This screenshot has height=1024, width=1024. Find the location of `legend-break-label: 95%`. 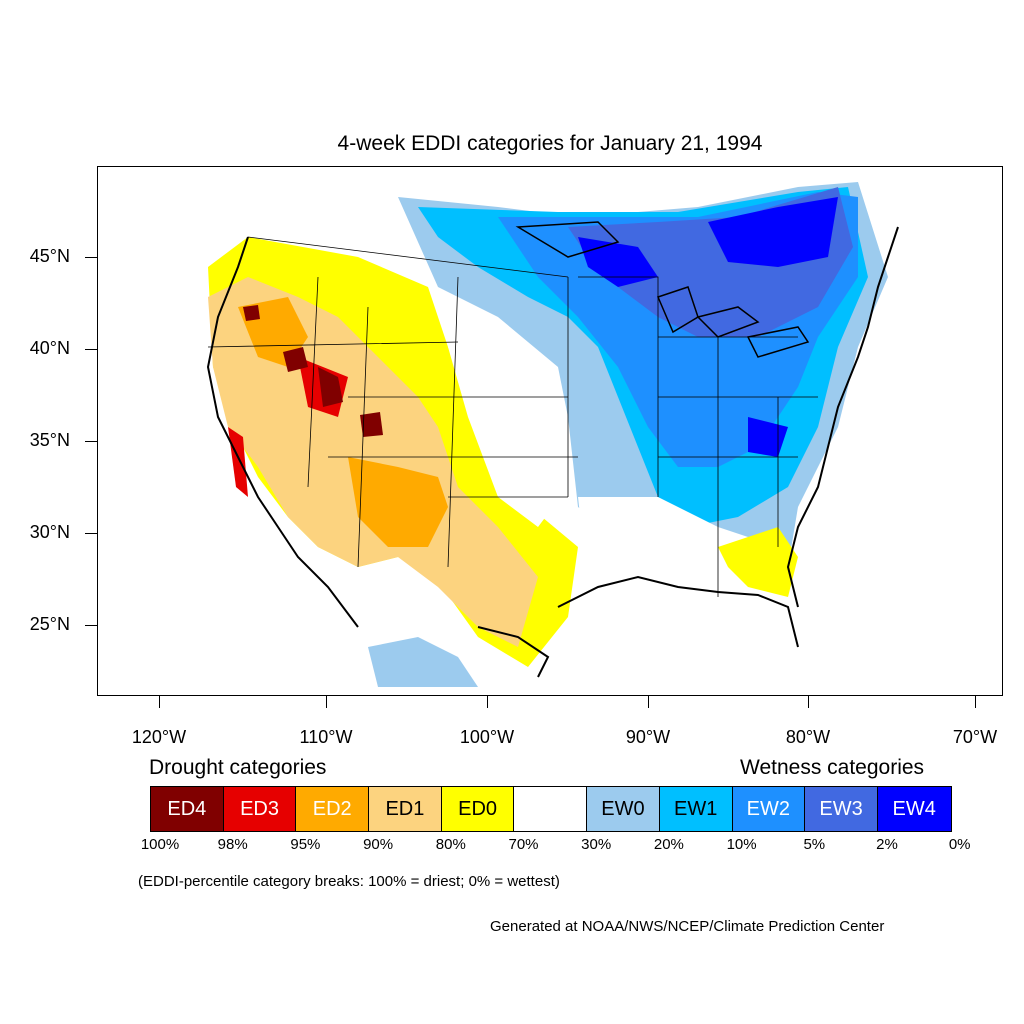

legend-break-label: 95% is located at coordinates (305, 844).